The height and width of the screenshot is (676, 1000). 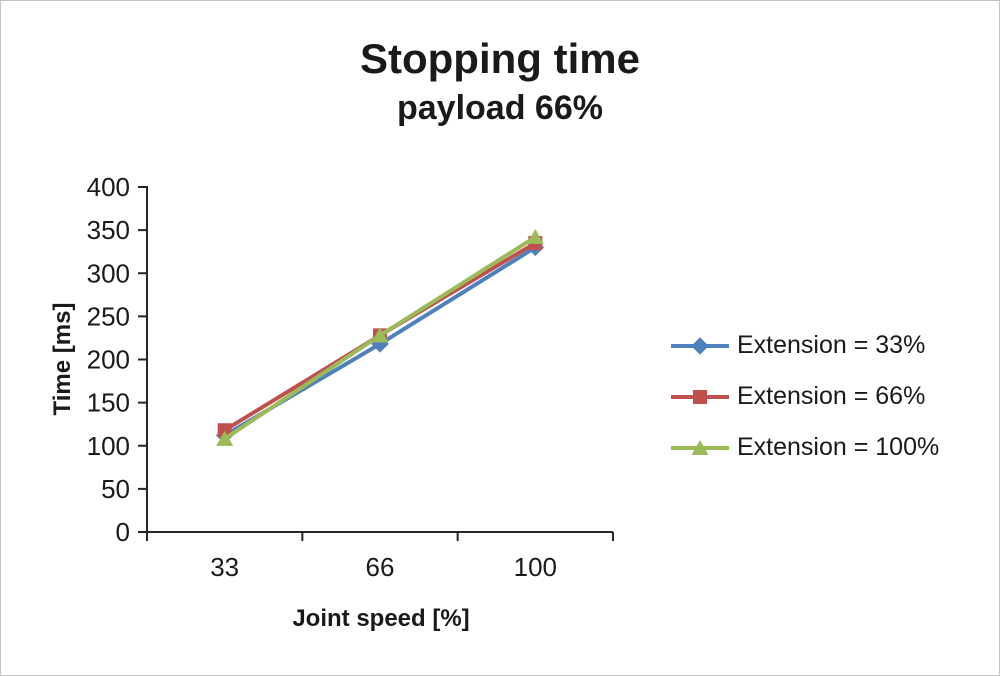 What do you see at coordinates (123, 532) in the screenshot?
I see `svg-text: 0` at bounding box center [123, 532].